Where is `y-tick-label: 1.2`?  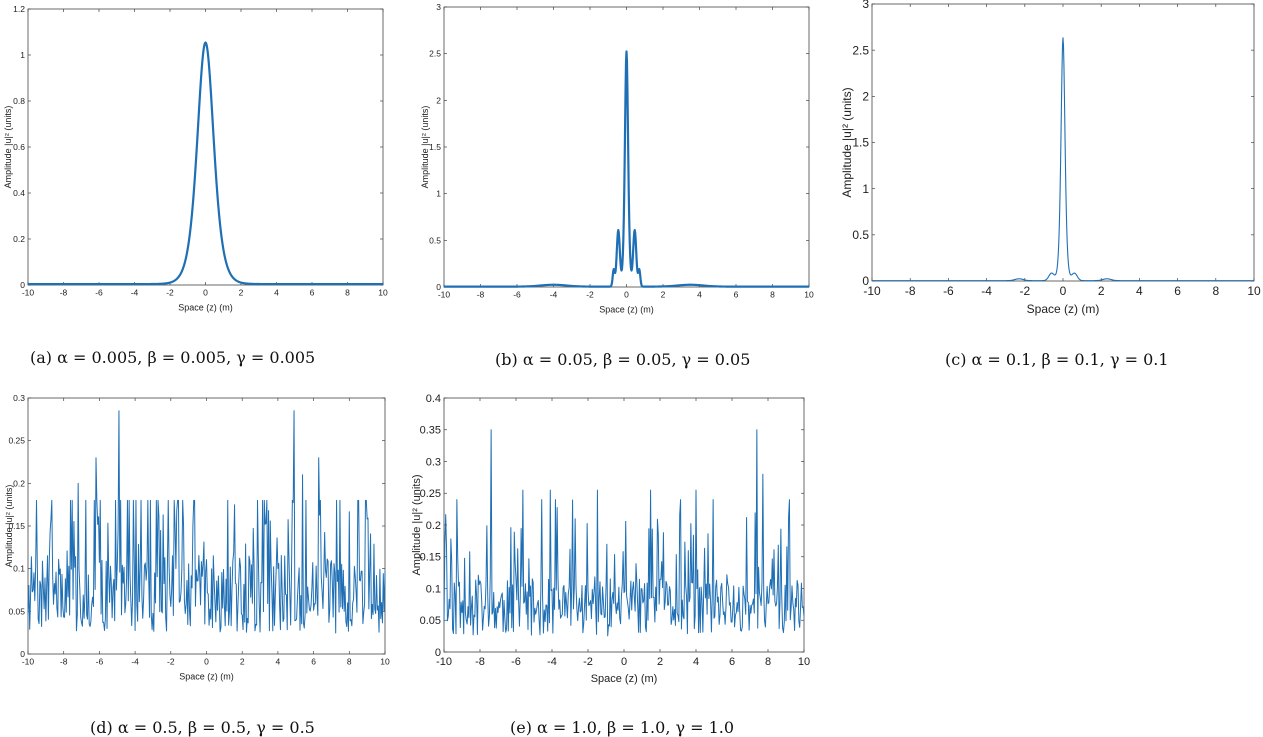 y-tick-label: 1.2 is located at coordinates (19, 9).